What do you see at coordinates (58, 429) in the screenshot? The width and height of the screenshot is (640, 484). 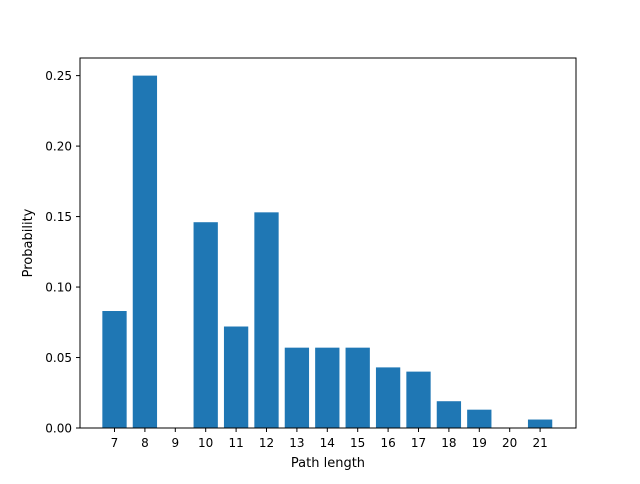 I see `y-tick-label-0: 0.00` at bounding box center [58, 429].